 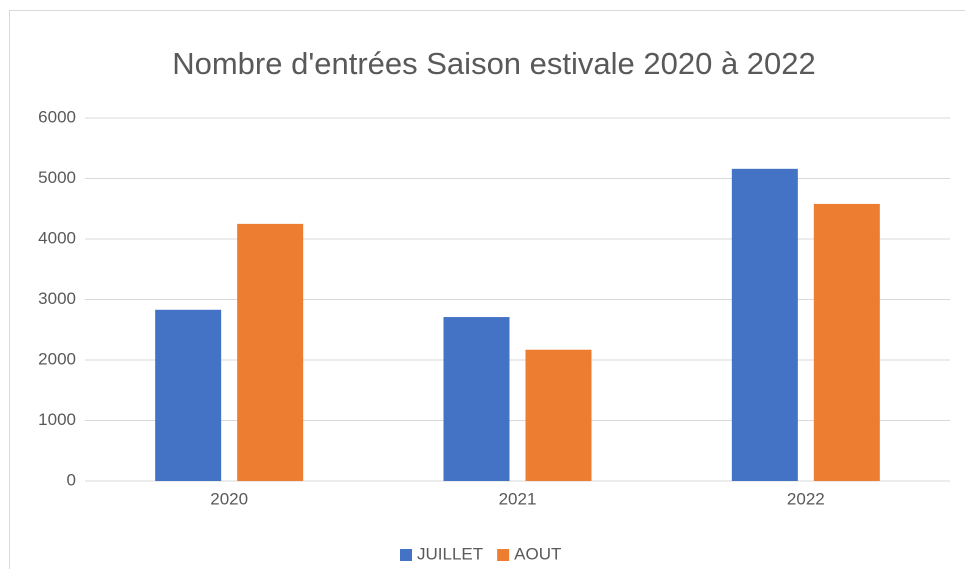 I want to click on y-tick-label: 3000, so click(x=57, y=298).